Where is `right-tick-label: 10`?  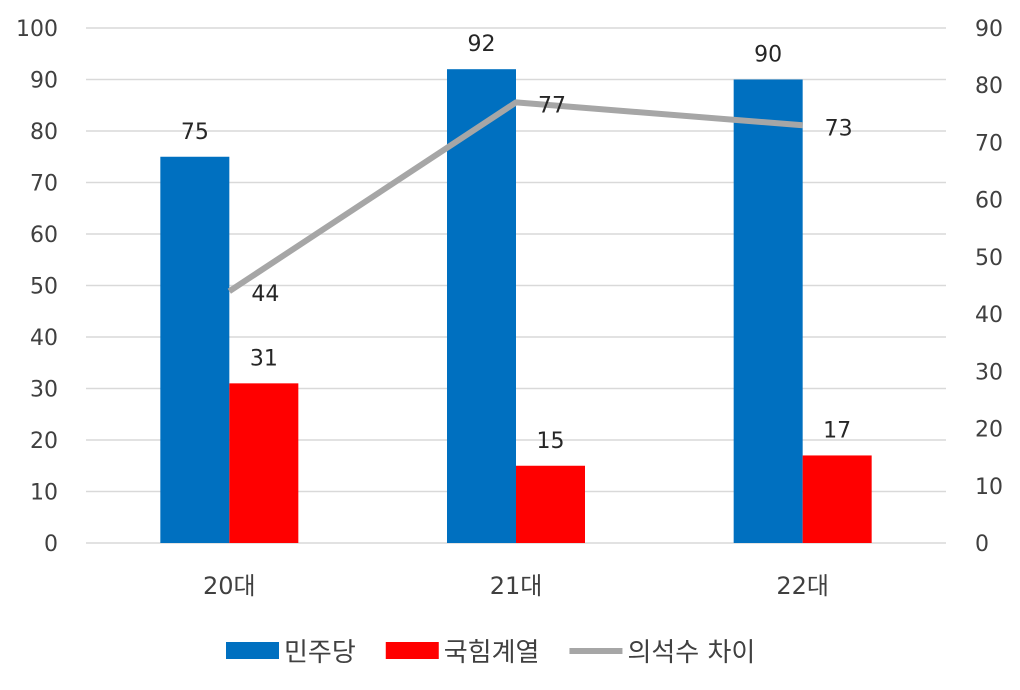 right-tick-label: 10 is located at coordinates (989, 487).